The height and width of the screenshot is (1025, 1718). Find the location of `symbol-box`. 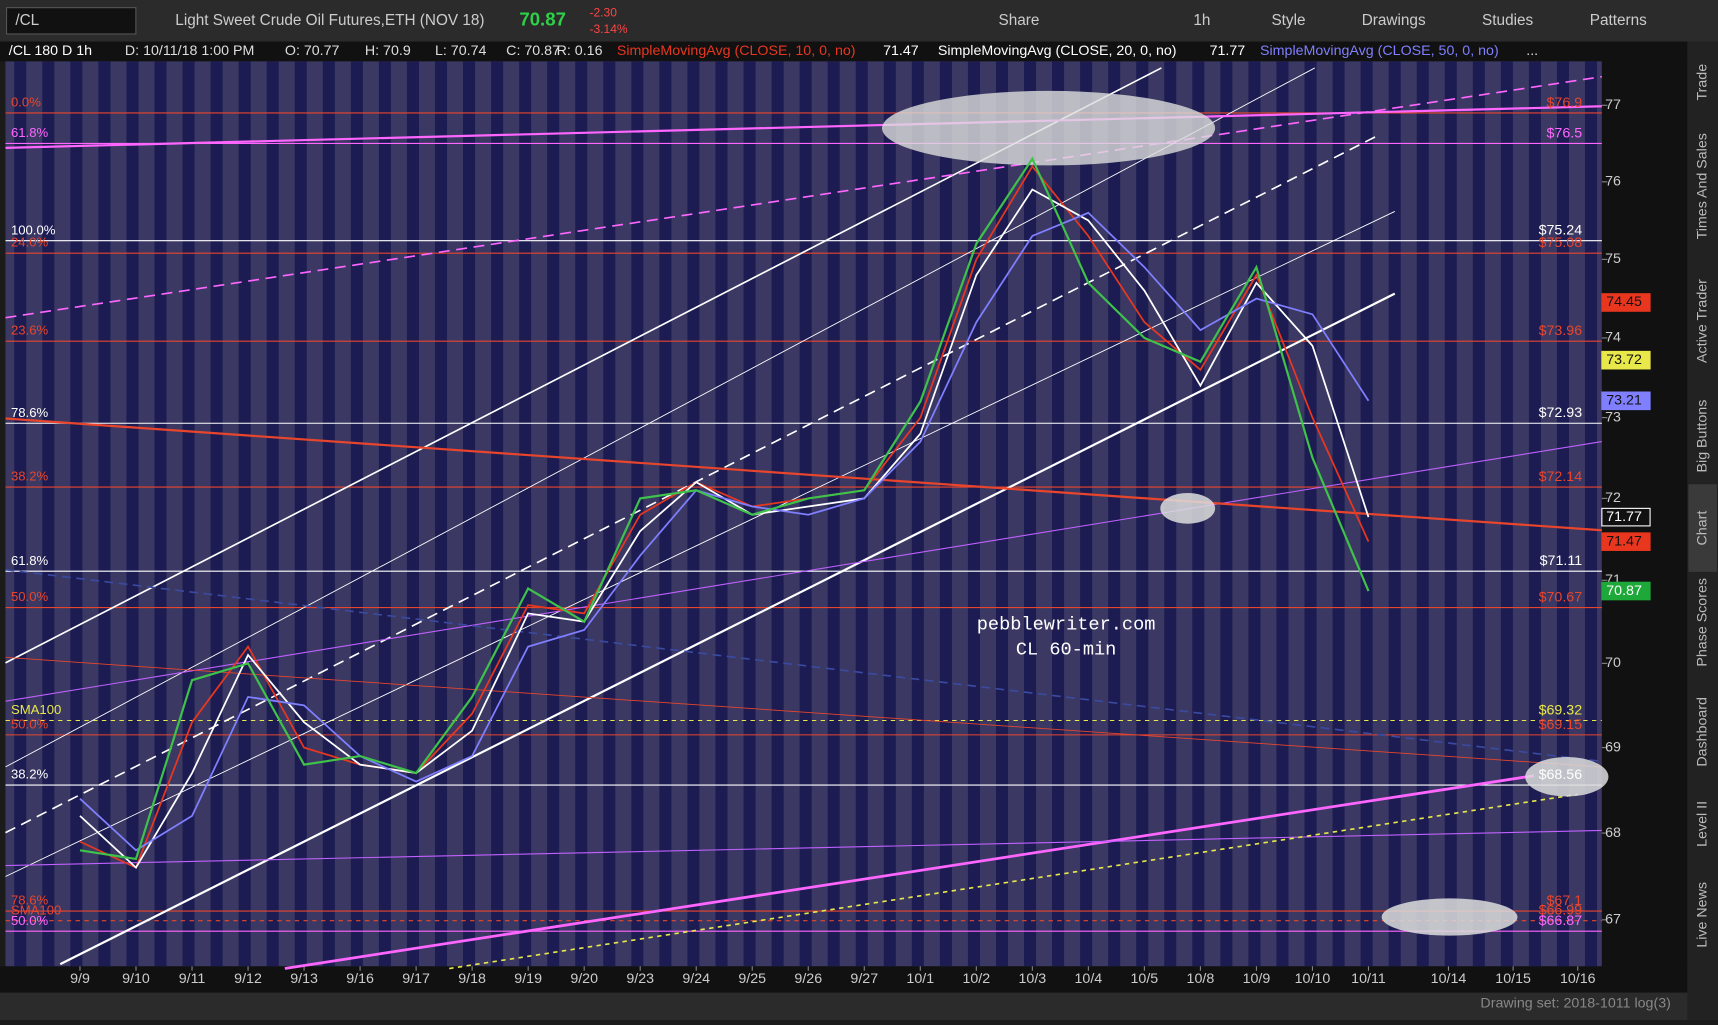

symbol-box is located at coordinates (71, 21).